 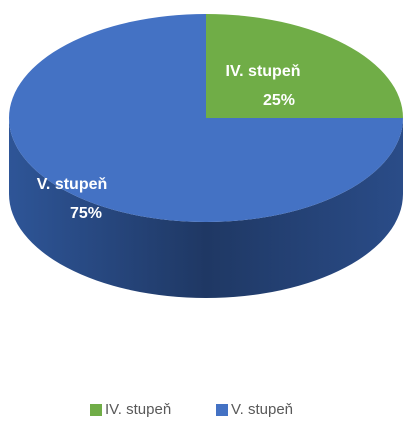 What do you see at coordinates (263, 71) in the screenshot?
I see `data-label-category: IV. stupeň` at bounding box center [263, 71].